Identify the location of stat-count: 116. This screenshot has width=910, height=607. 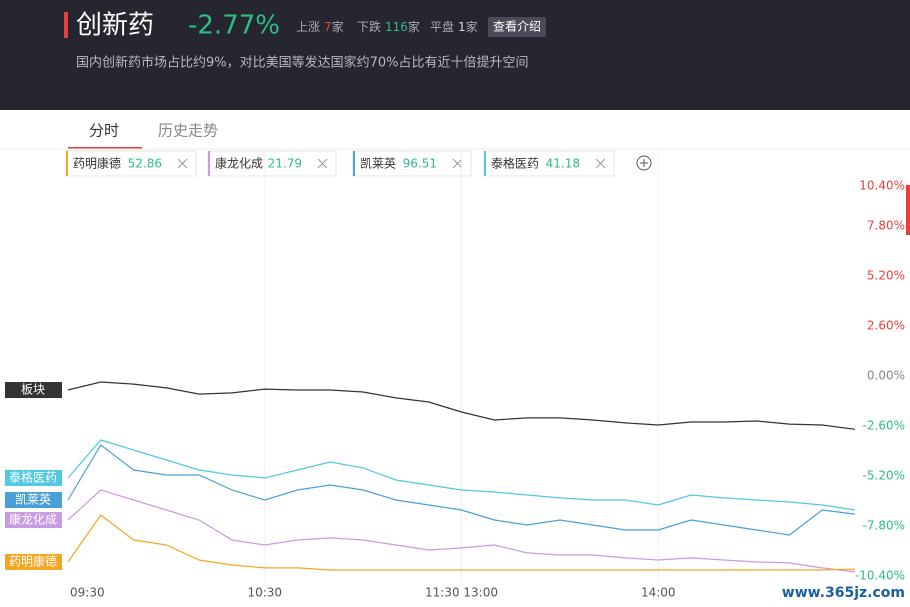
(396, 27).